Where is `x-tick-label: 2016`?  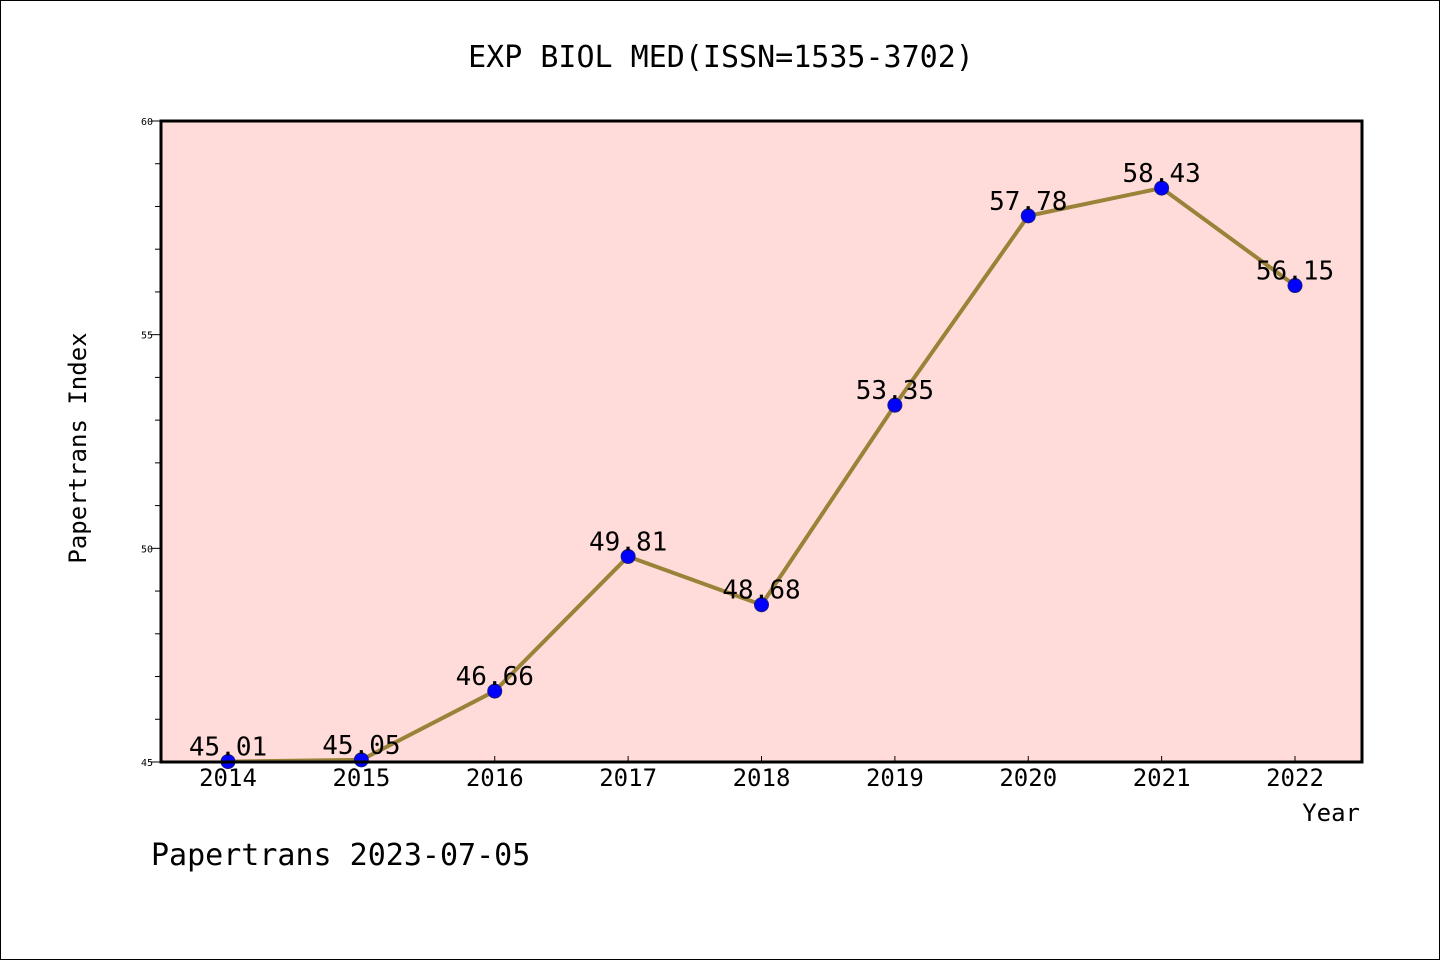 x-tick-label: 2016 is located at coordinates (495, 778).